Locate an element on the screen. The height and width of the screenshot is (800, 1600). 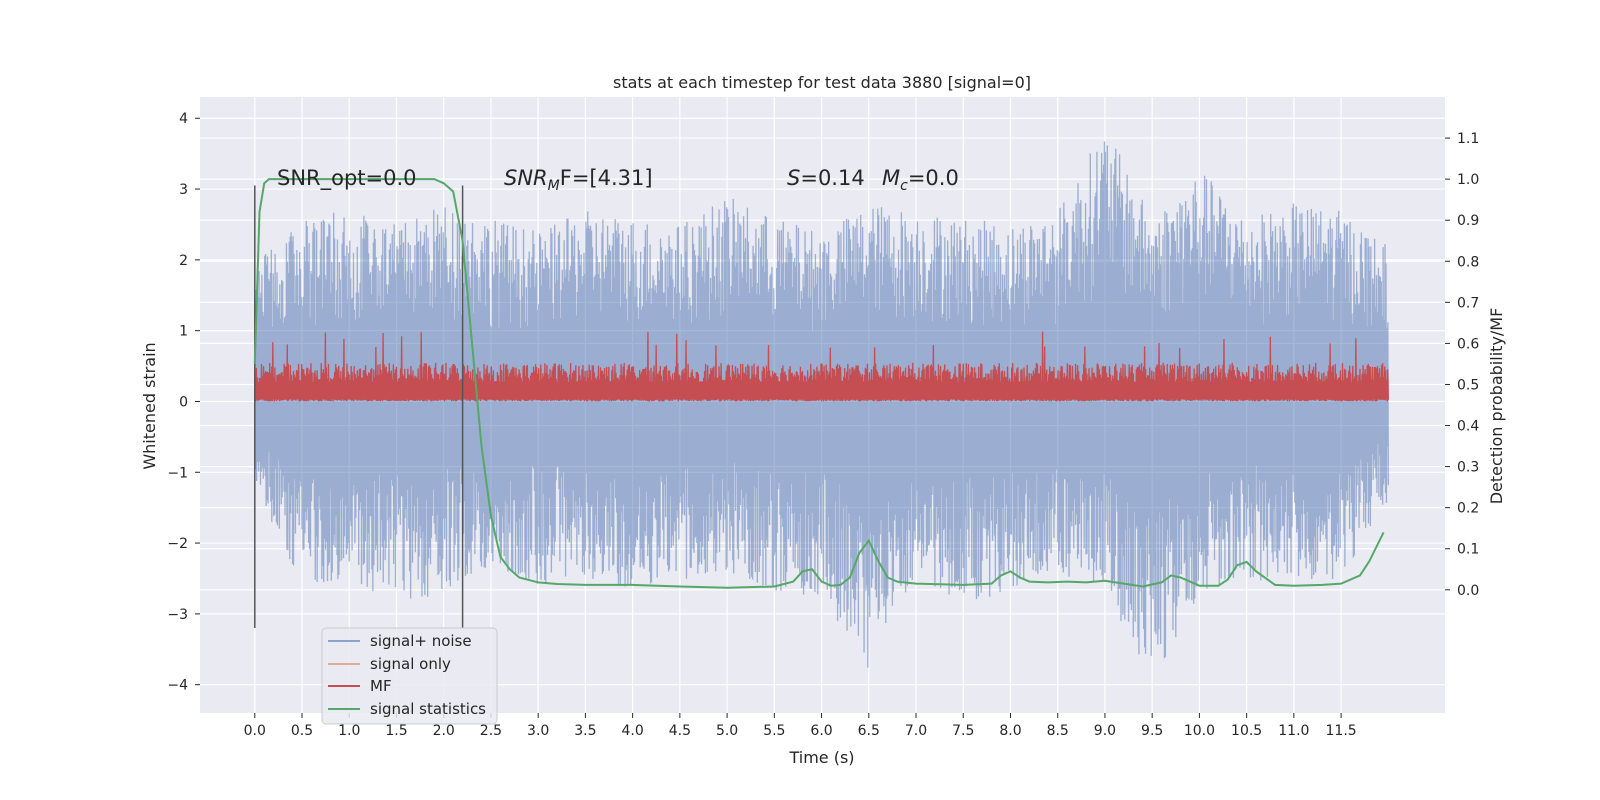
x-tick-label: 6.5 is located at coordinates (869, 731).